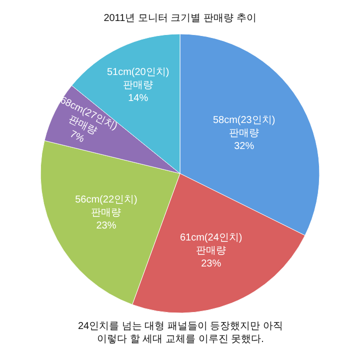 Image resolution: width=360 pixels, height=349 pixels. I want to click on slice-label: 51cm(20인치) 판매량, so click(138, 78).